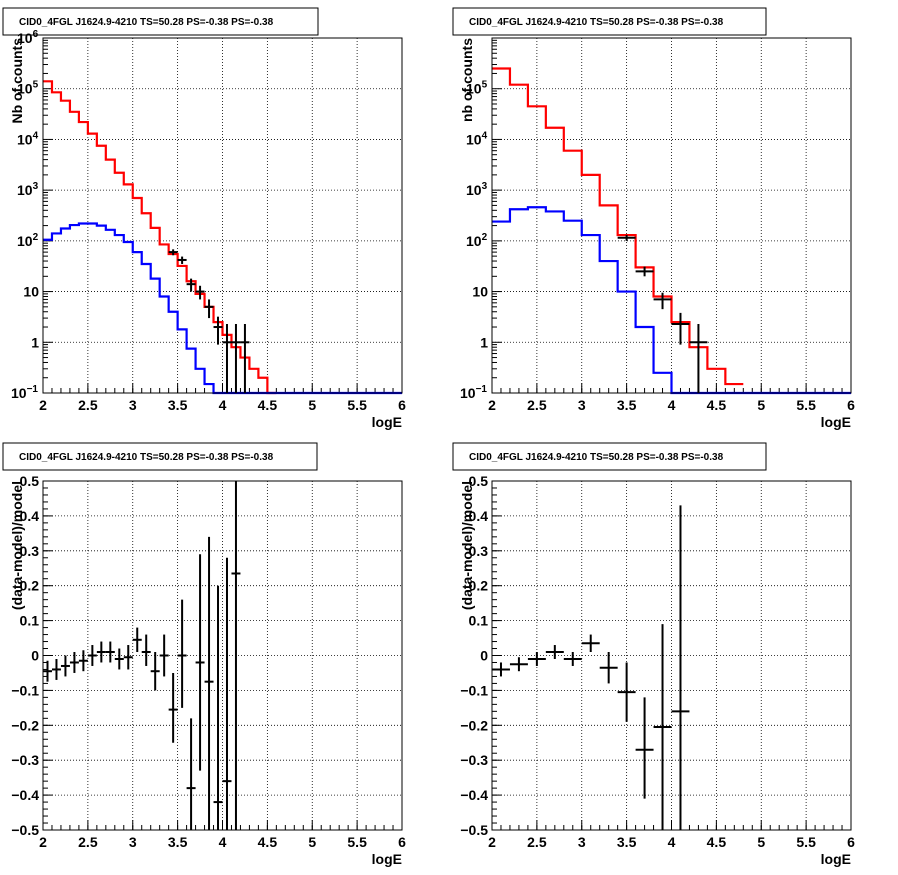  Describe the element at coordinates (25, 690) in the screenshot. I see `y-tick-label: −0.1` at that location.